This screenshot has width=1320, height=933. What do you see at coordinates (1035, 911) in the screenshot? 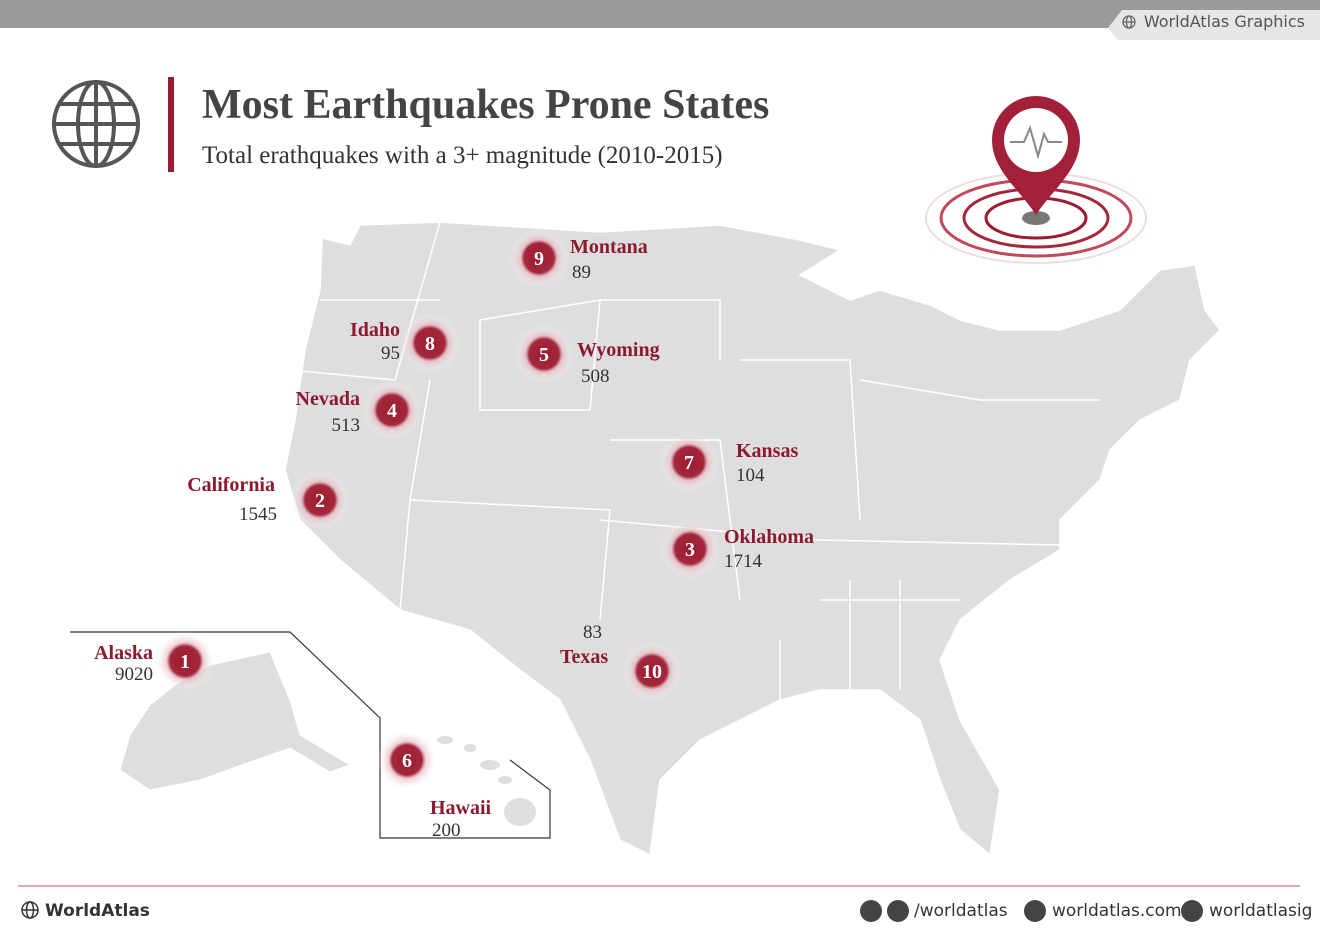
I see `web-icon` at bounding box center [1035, 911].